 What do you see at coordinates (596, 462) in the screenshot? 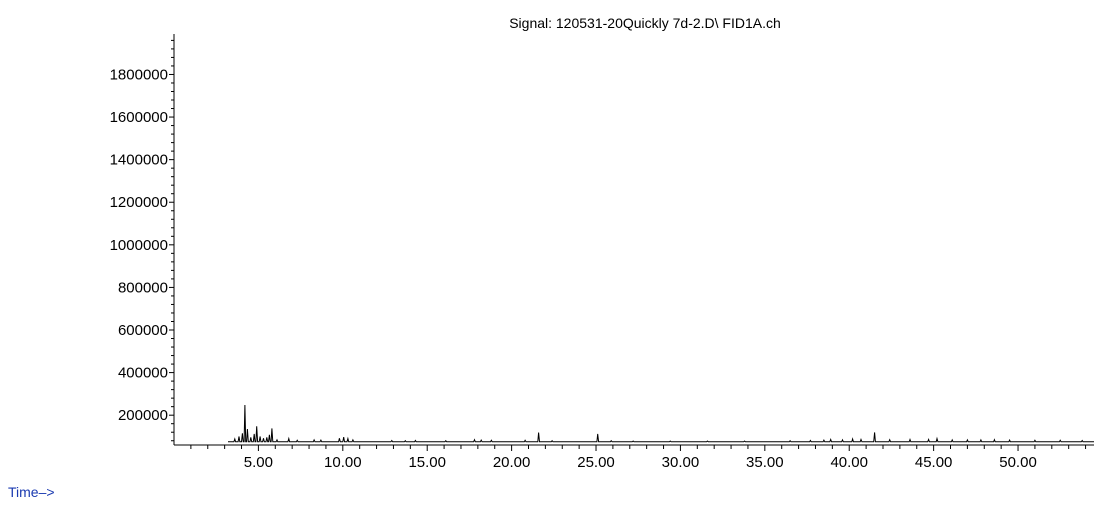
I see `x-tick-label: 25.00` at bounding box center [596, 462].